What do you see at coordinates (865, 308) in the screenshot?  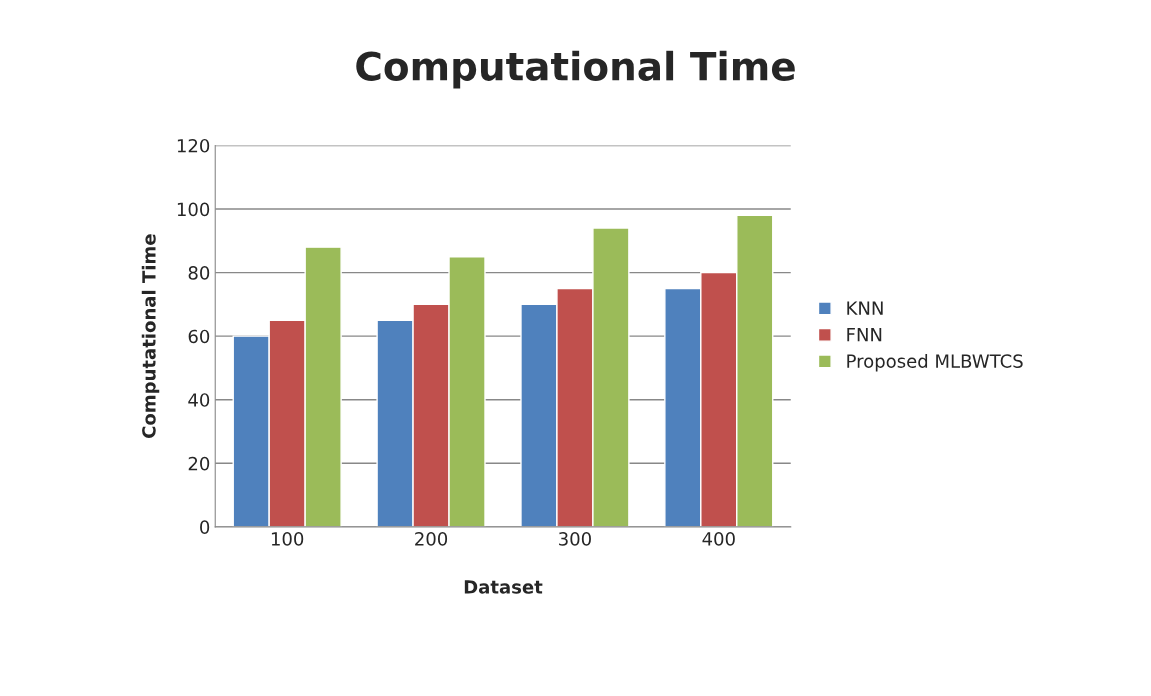 I see `legend-label: KNN` at bounding box center [865, 308].